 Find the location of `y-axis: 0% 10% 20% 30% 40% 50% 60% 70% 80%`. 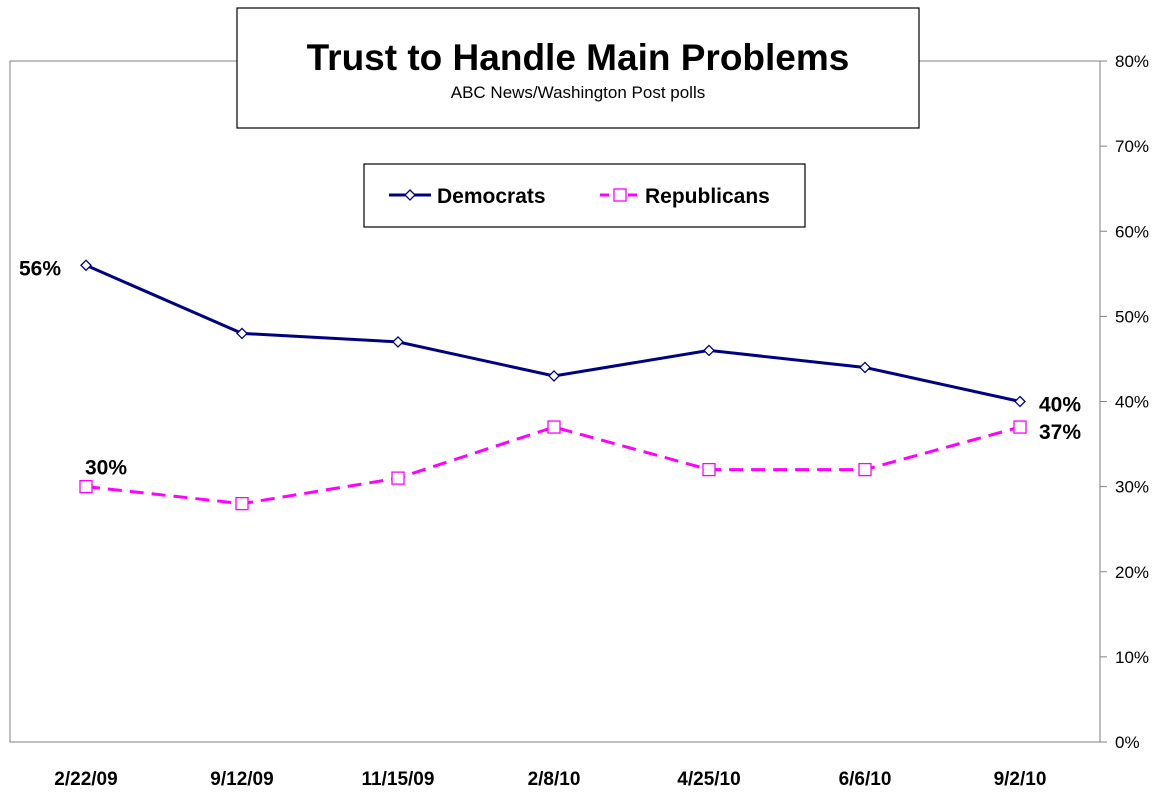

y-axis: 0% 10% 20% 30% 40% 50% 60% 70% 80% is located at coordinates (1124, 402).